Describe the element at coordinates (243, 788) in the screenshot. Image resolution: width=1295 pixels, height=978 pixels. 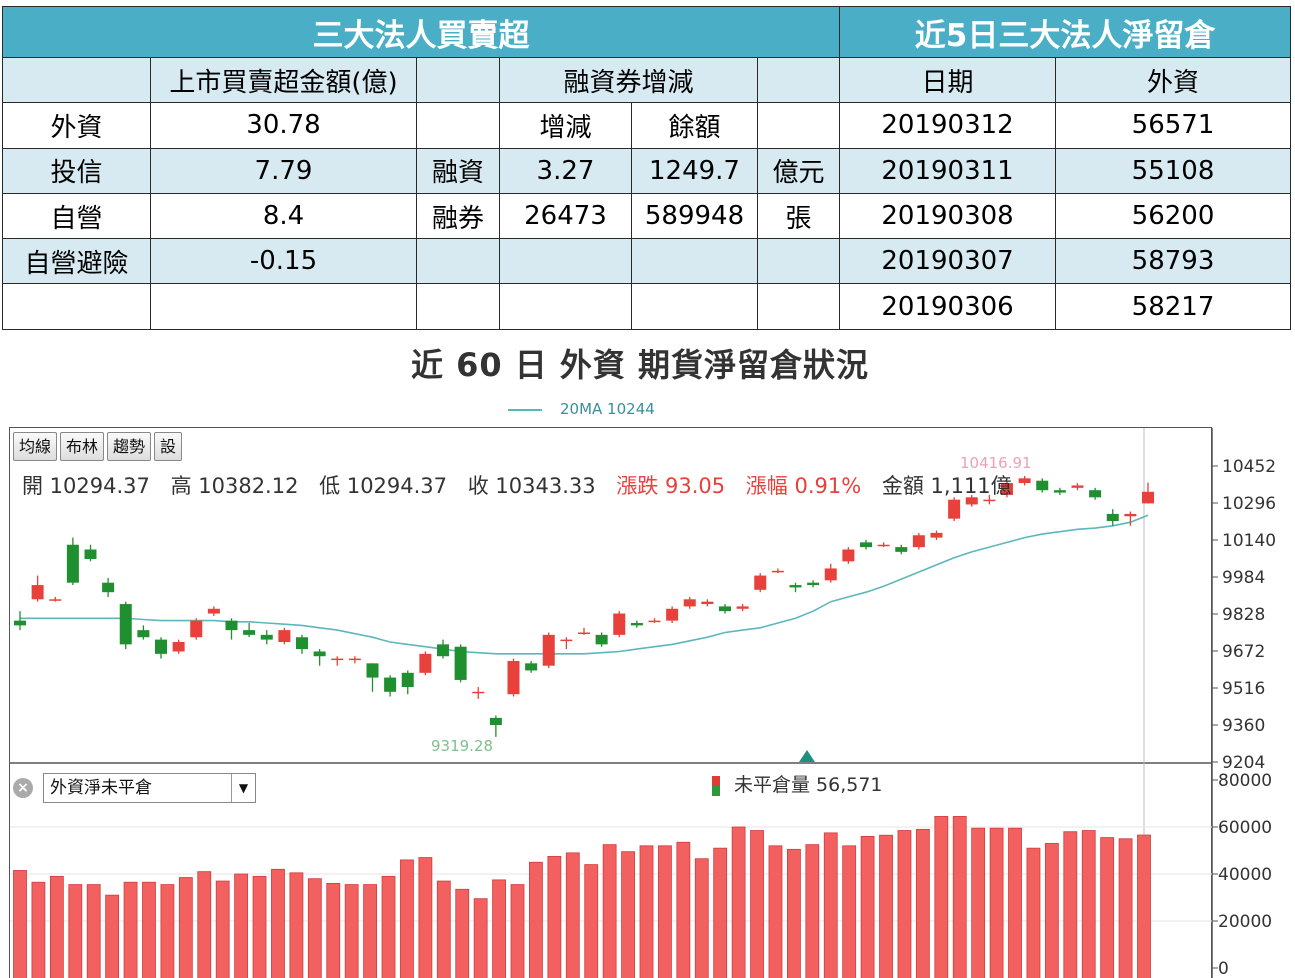
I see `chevron-down-icon: ▼` at that location.